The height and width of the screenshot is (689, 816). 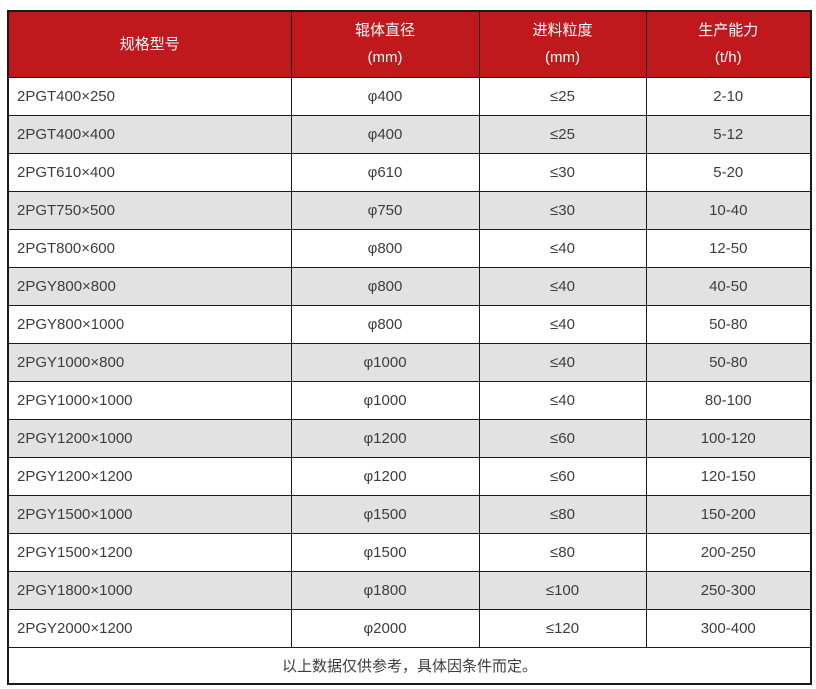 I want to click on cell-capacity: 100-120, so click(x=728, y=438).